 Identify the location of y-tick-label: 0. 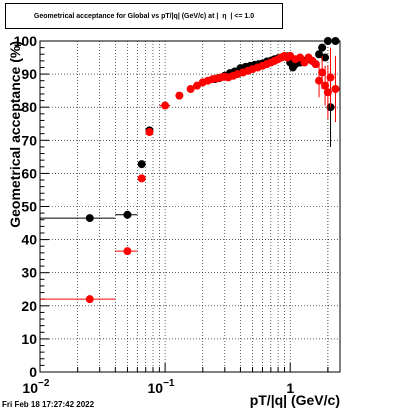
(33, 372).